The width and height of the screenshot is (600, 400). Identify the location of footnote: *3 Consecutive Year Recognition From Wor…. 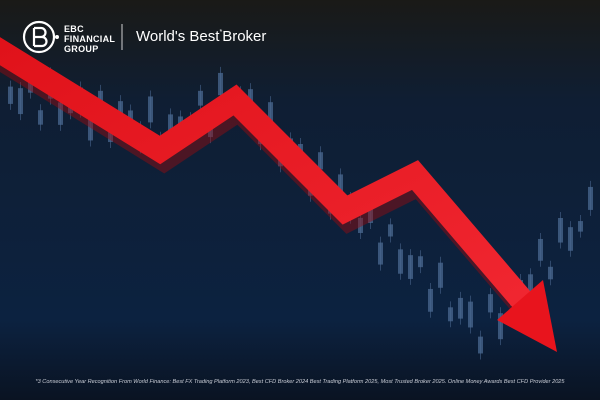
(300, 382).